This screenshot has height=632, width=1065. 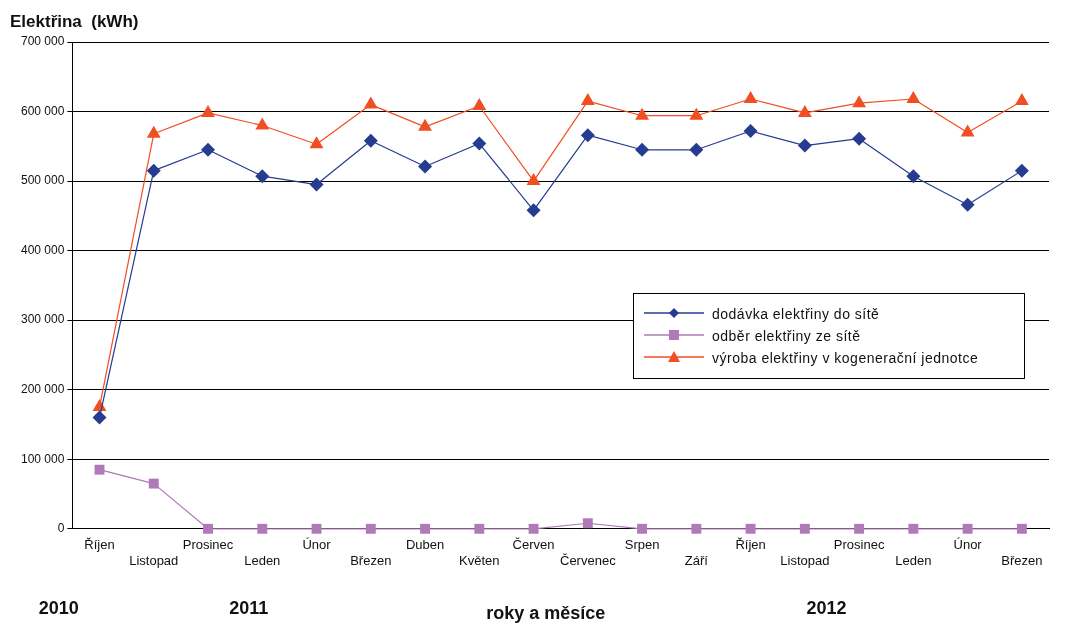 I want to click on x-tick-label: Srpen, so click(x=642, y=545).